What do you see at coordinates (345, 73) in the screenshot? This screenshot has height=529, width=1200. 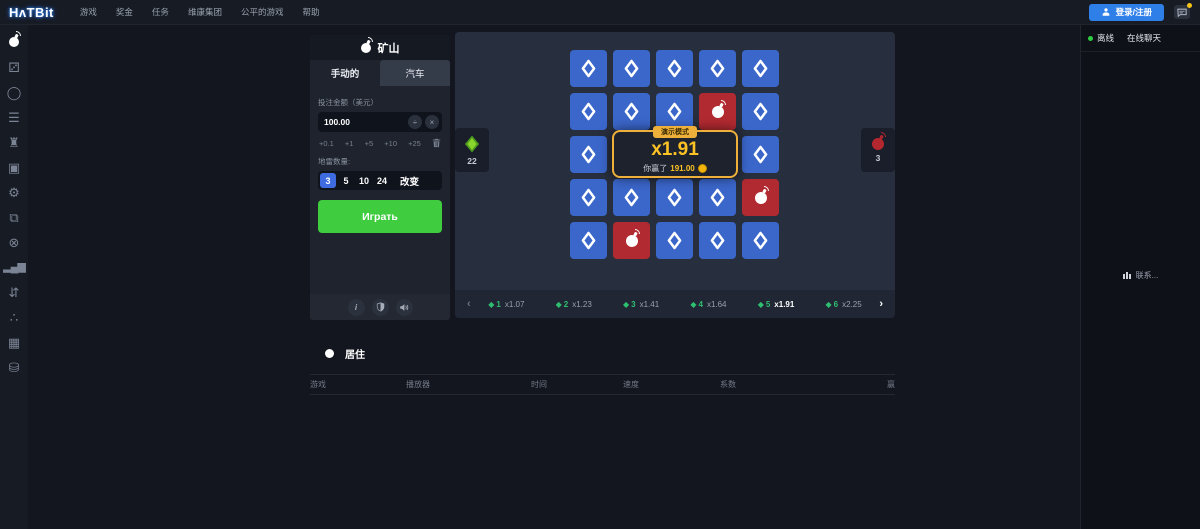 I see `tab-manual: 手动的` at bounding box center [345, 73].